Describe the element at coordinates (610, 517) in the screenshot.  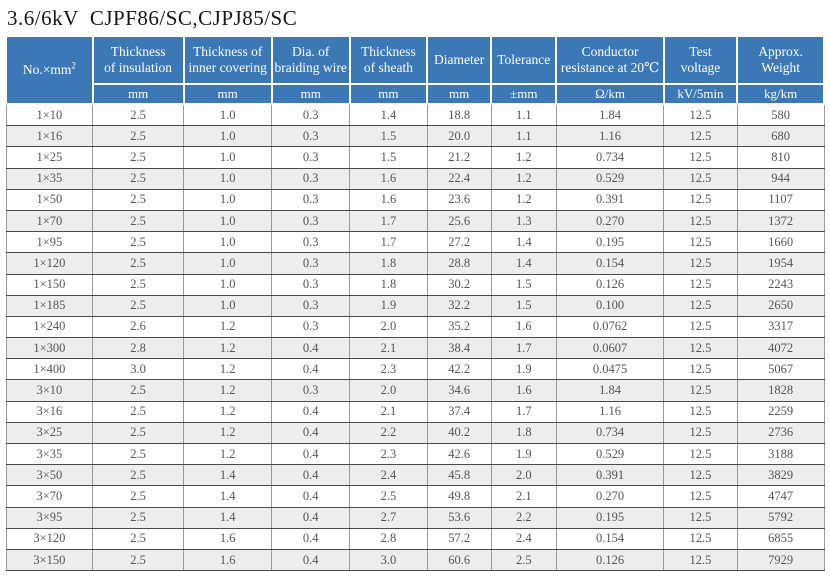
I see `value-cell: 0.195` at that location.